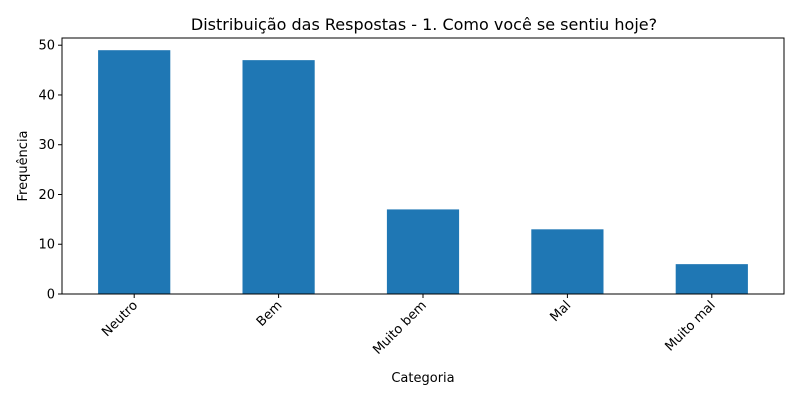  I want to click on x-tick-label: Mal, so click(561, 311).